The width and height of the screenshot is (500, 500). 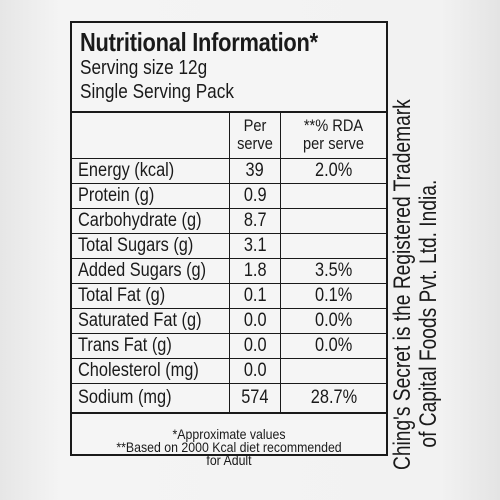 I want to click on table-row: Cholesterol (mg) 0.0, so click(x=229, y=371).